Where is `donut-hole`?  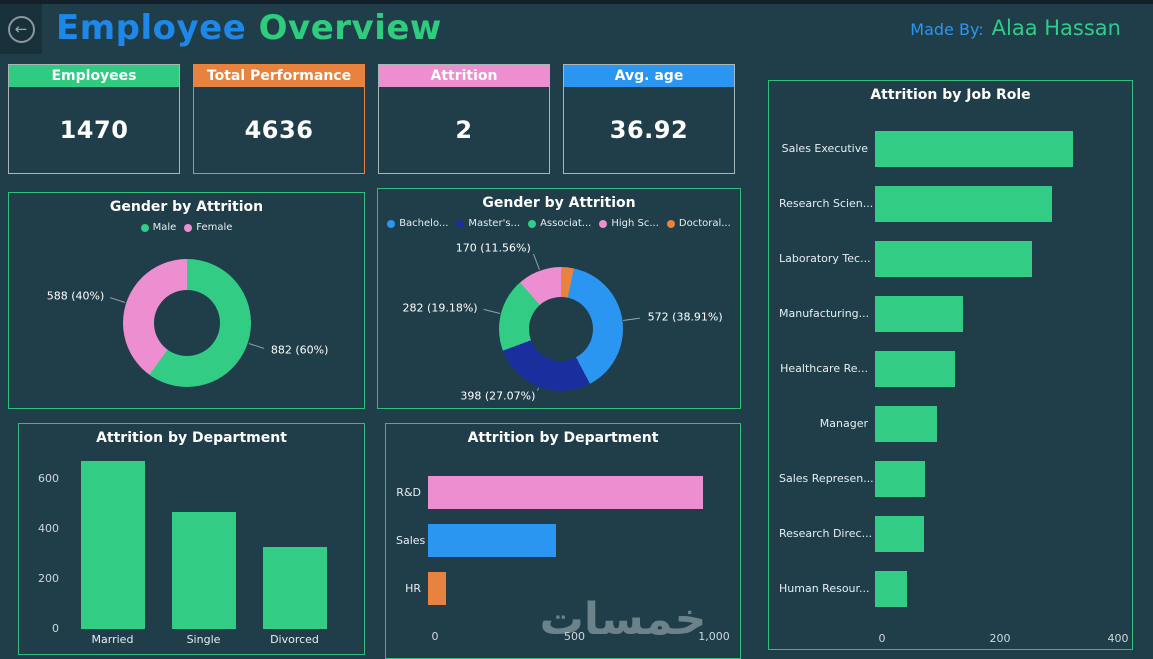
donut-hole is located at coordinates (561, 329).